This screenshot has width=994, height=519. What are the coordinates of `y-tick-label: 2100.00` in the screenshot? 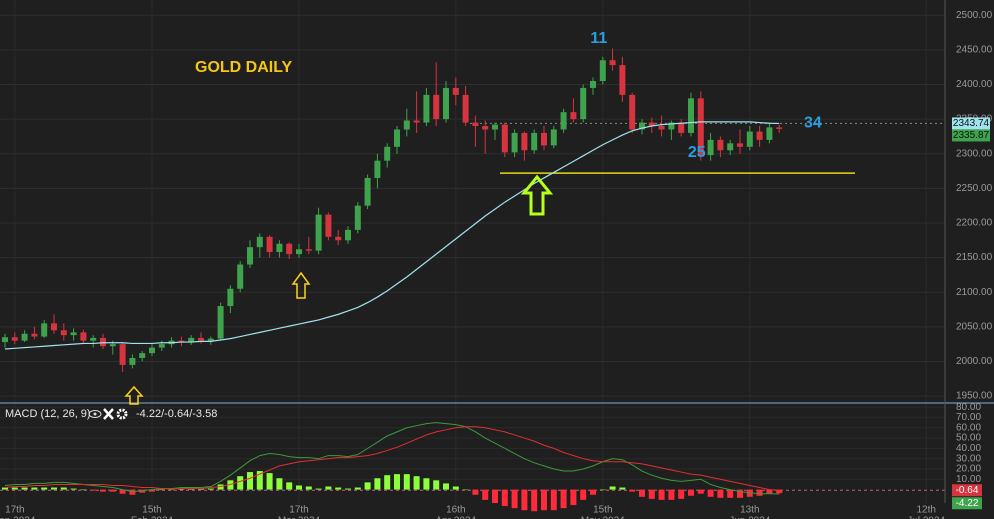 It's located at (974, 292).